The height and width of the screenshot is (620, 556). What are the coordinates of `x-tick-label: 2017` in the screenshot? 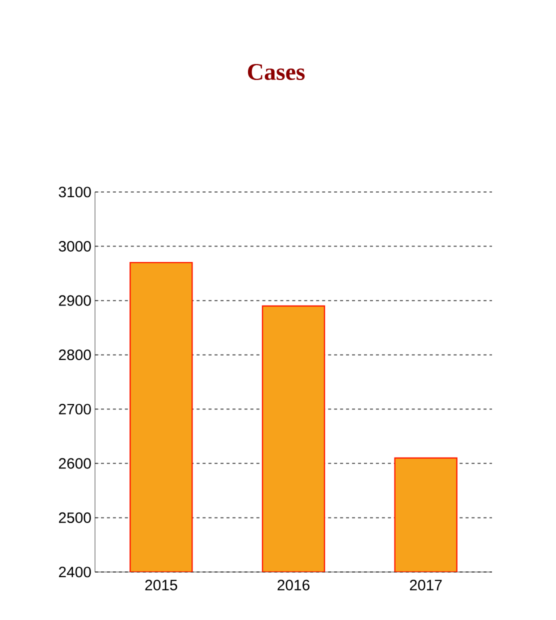 It's located at (426, 585).